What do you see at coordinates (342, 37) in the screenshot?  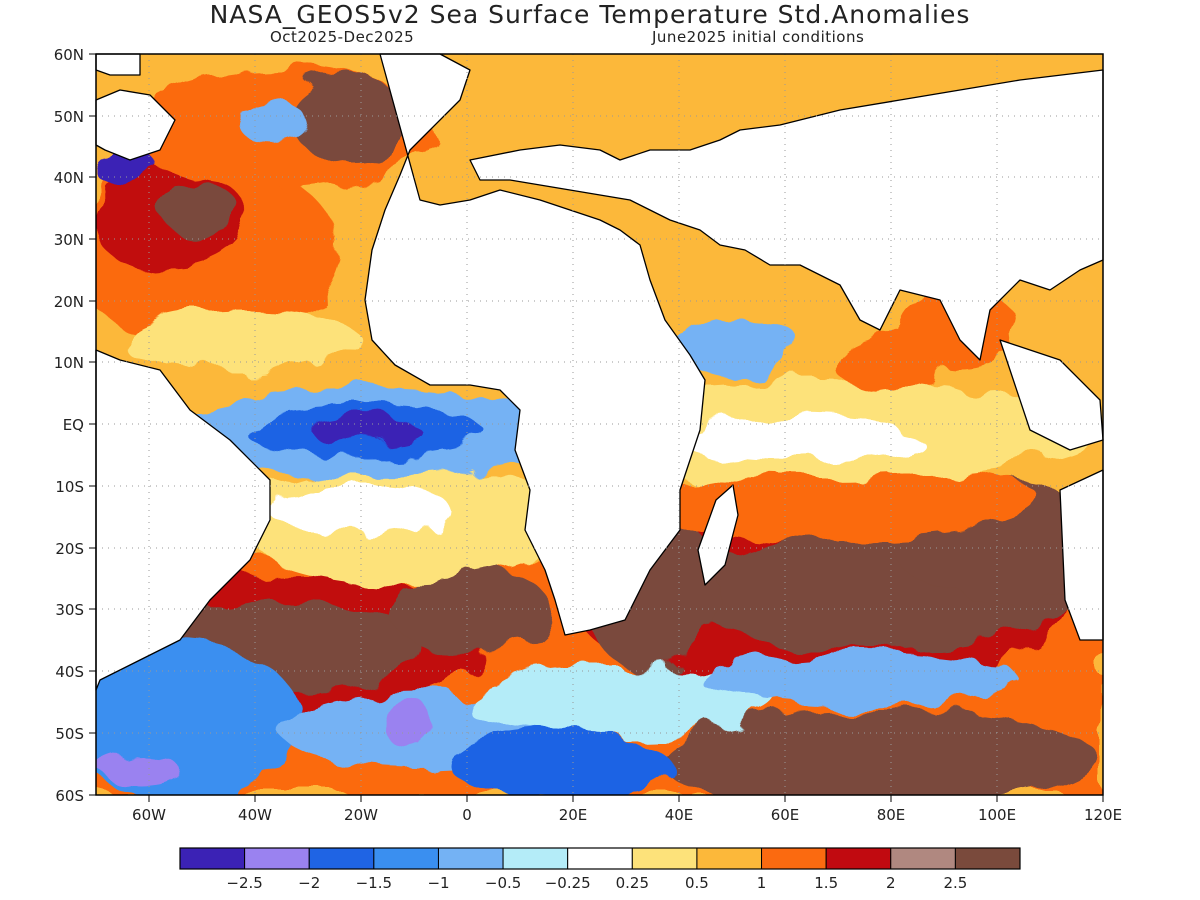 I see `forecast-period: Oct2025-Dec2025` at bounding box center [342, 37].